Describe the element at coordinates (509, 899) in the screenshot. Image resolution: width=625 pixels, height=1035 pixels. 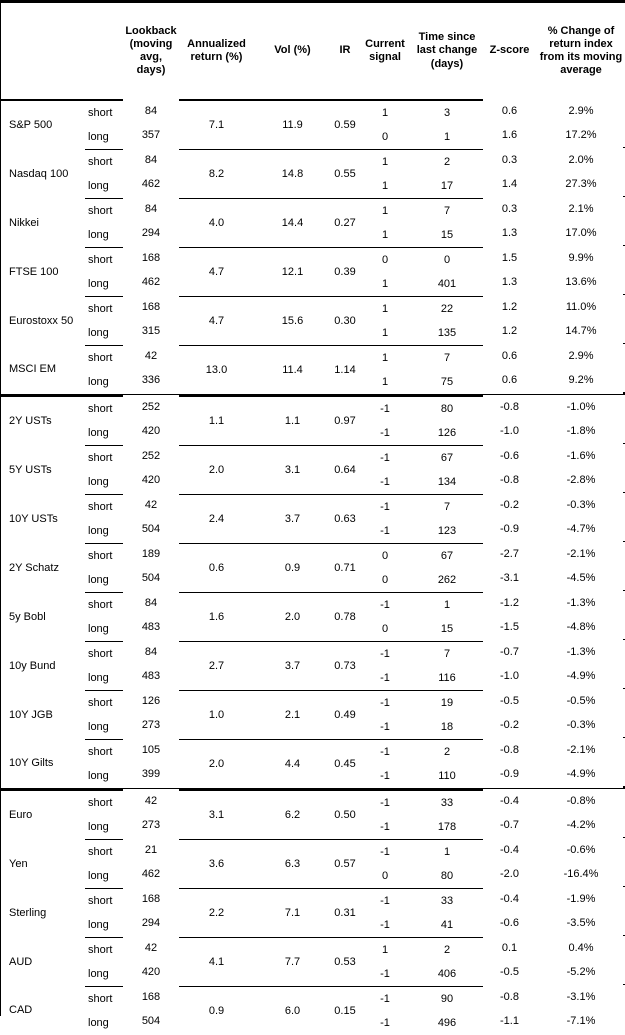
I see `z-score-value: -0.4` at that location.